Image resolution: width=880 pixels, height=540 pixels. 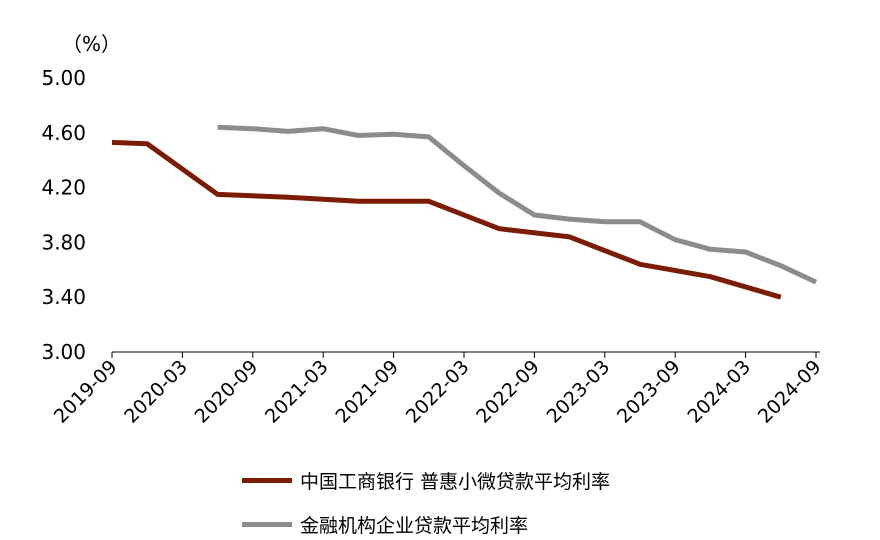 I want to click on y-tick-label: 4.60, so click(x=63, y=133).